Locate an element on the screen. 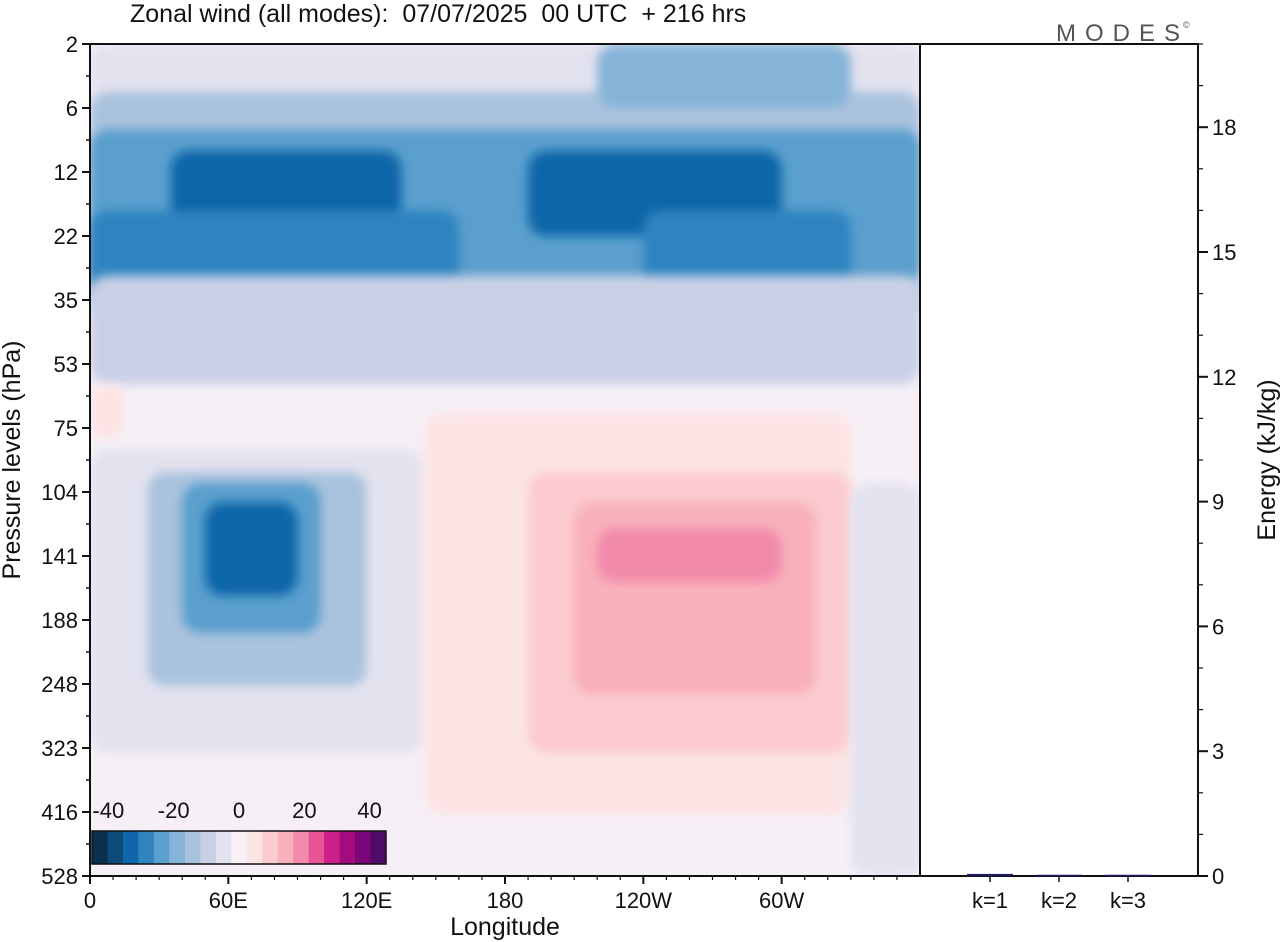 The image size is (1280, 942). y-tick-label: 323 is located at coordinates (59, 748).